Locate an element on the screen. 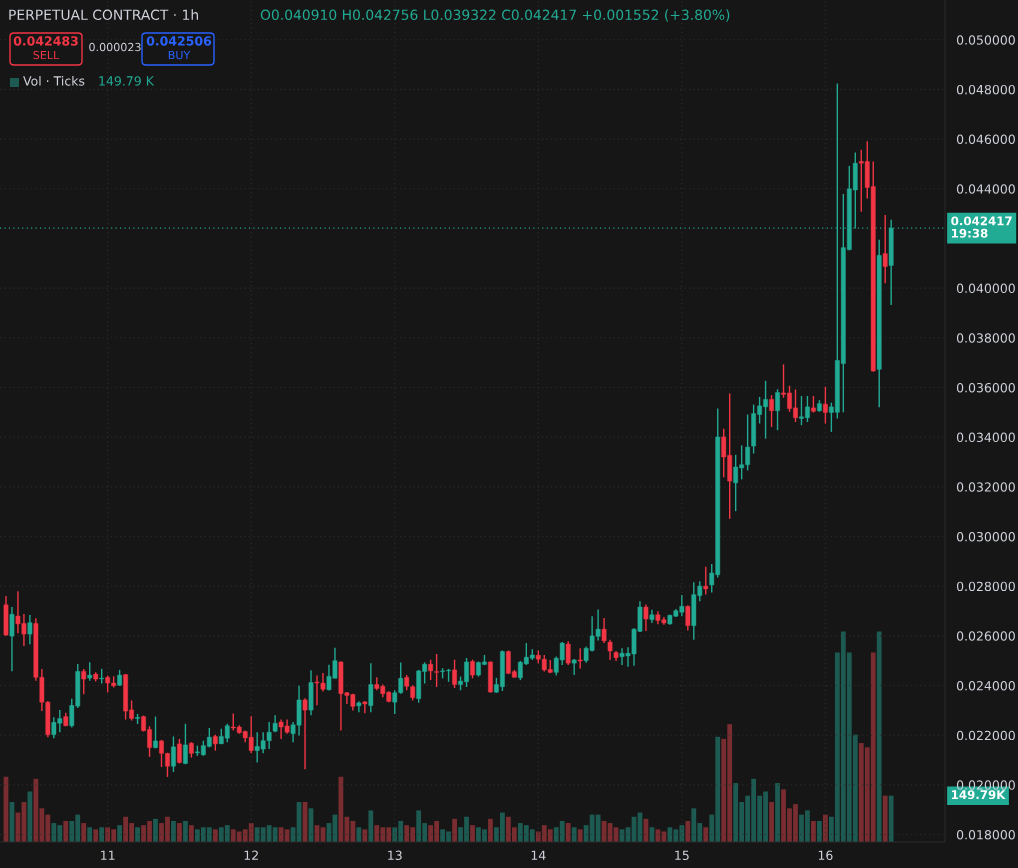 This screenshot has height=868, width=1018. y-tick-label: 0.030000 is located at coordinates (985, 536).